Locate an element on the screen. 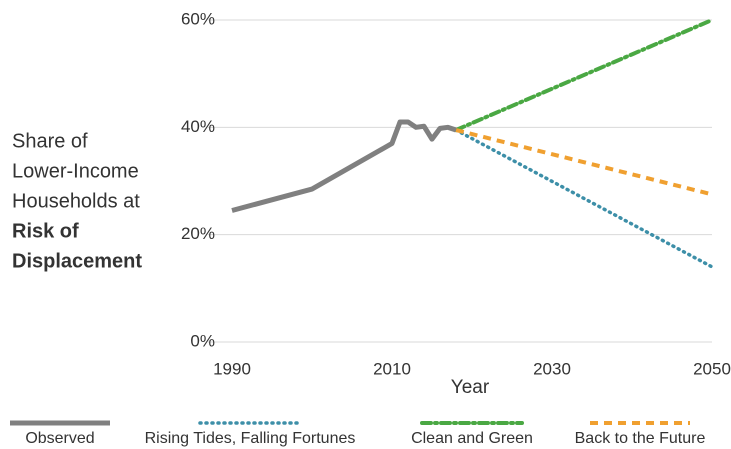 Image resolution: width=731 pixels, height=449 pixels. x-tick-label: 2050 is located at coordinates (712, 368).